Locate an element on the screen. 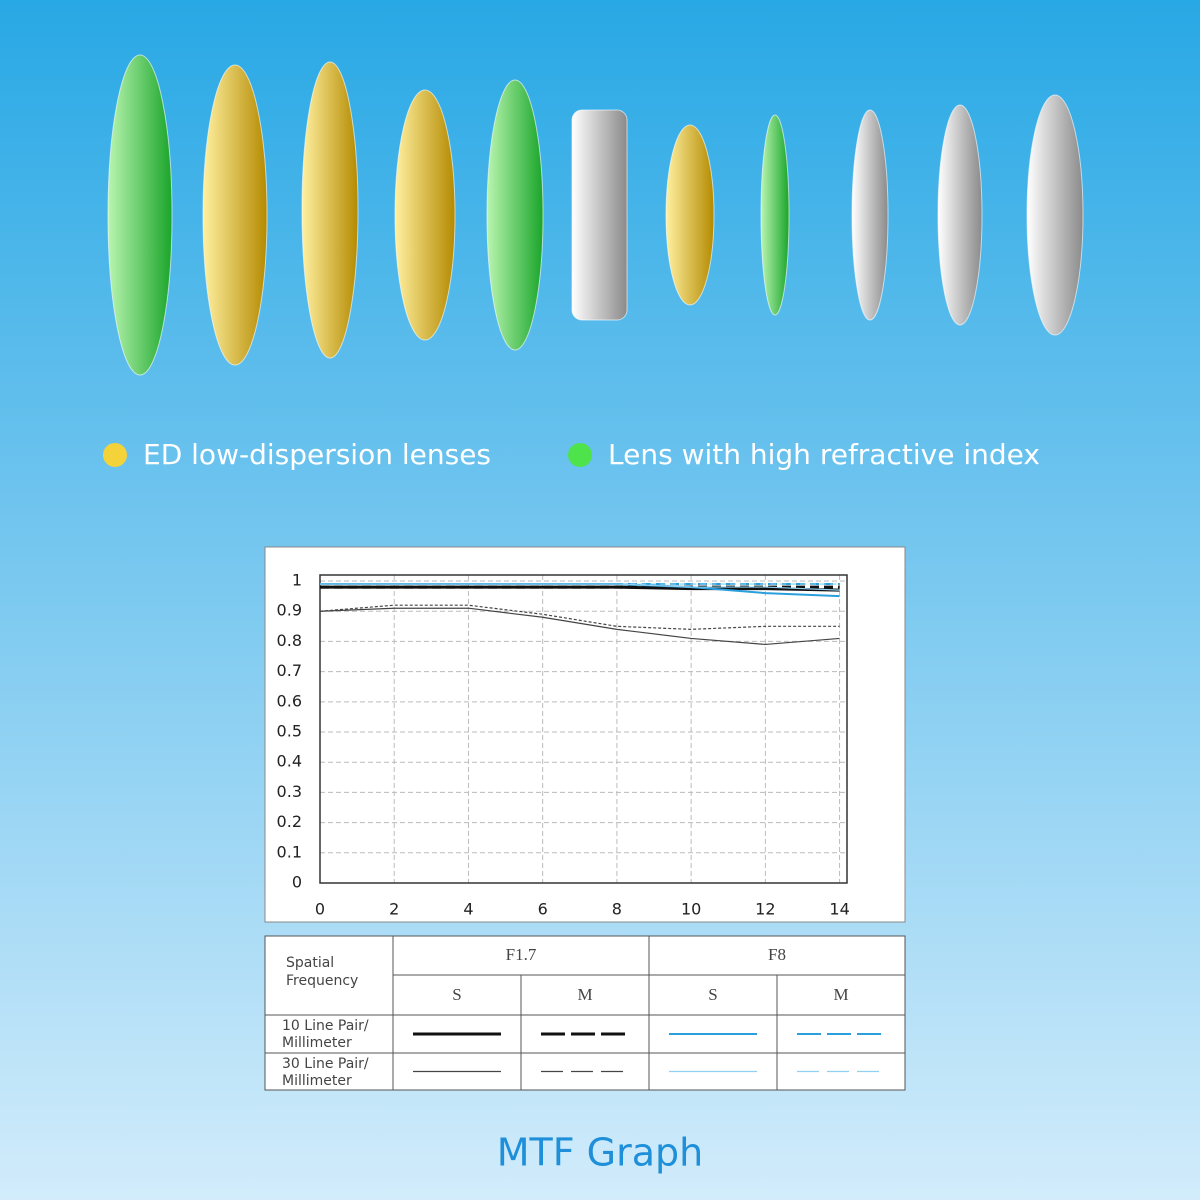 The height and width of the screenshot is (1200, 1200). x-tick-label: 10 is located at coordinates (691, 909).